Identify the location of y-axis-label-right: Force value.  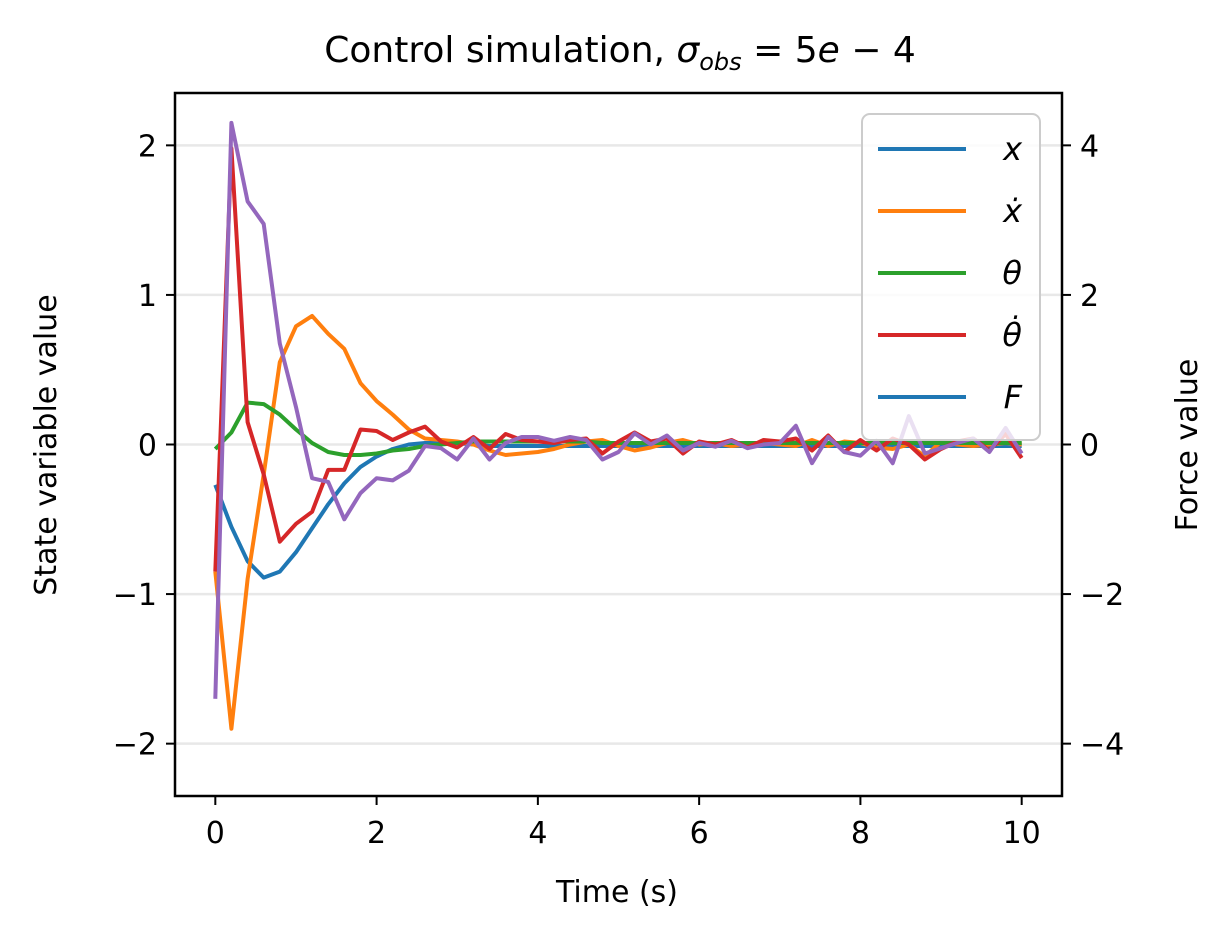
(1187, 445).